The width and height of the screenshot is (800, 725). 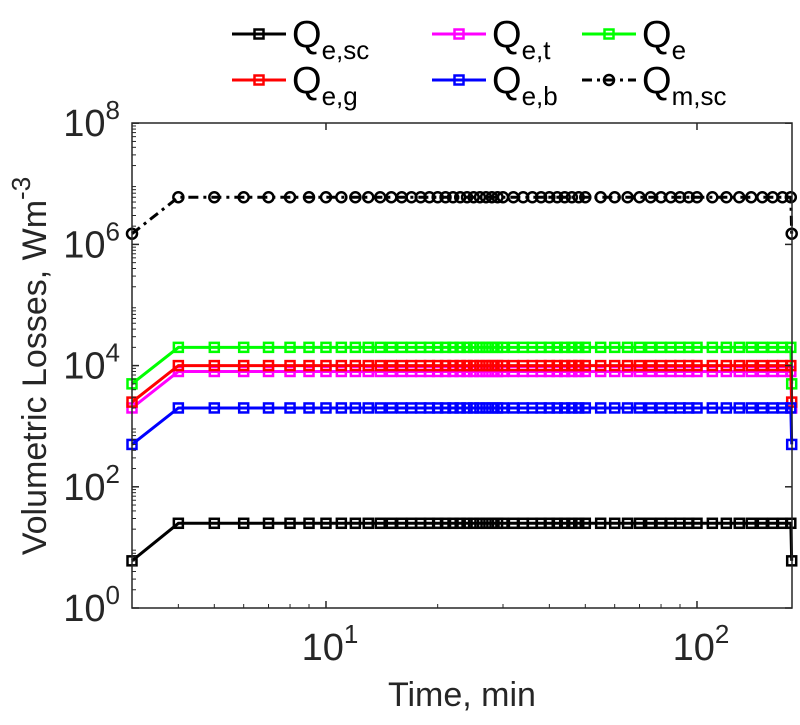 What do you see at coordinates (30, 366) in the screenshot?
I see `y-axis-label: Volumetric Losses, Wm-3` at bounding box center [30, 366].